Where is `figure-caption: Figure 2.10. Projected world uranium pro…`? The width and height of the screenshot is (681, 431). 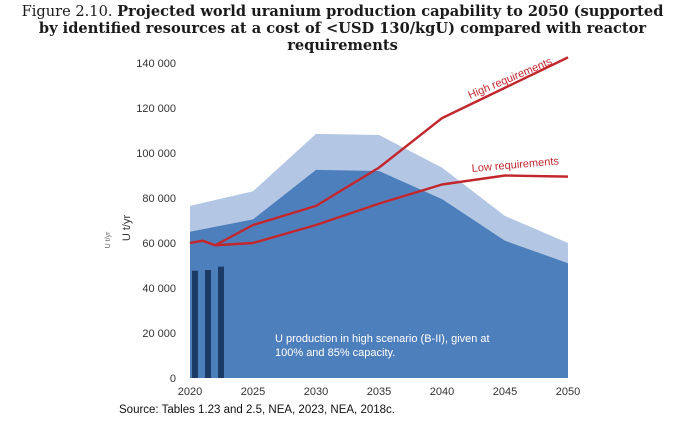 figure-caption: Figure 2.10. Projected world uranium pro… is located at coordinates (342, 28).